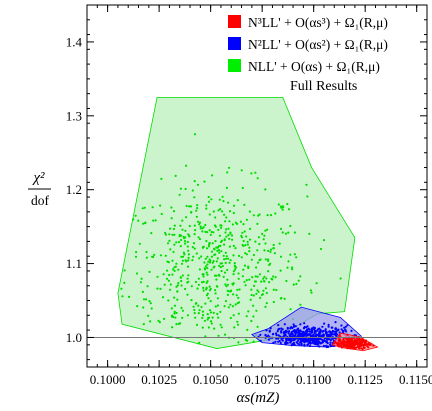 Image resolution: width=432 pixels, height=411 pixels. What do you see at coordinates (318, 22) in the screenshot?
I see `legend-entry-n3ll: N³LL' + O(αs³) + Ω₁(R,μ)` at bounding box center [318, 22].